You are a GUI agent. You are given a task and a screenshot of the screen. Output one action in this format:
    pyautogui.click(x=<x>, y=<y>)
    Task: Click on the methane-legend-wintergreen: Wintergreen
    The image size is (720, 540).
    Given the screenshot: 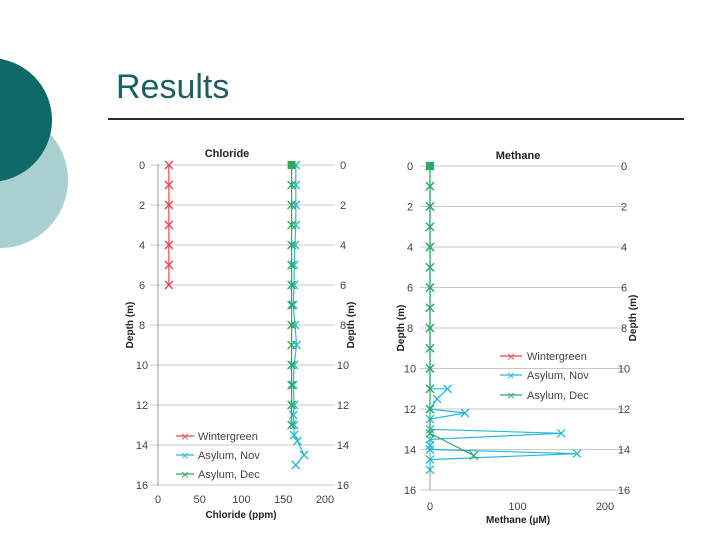 What is the action you would take?
    pyautogui.click(x=557, y=357)
    